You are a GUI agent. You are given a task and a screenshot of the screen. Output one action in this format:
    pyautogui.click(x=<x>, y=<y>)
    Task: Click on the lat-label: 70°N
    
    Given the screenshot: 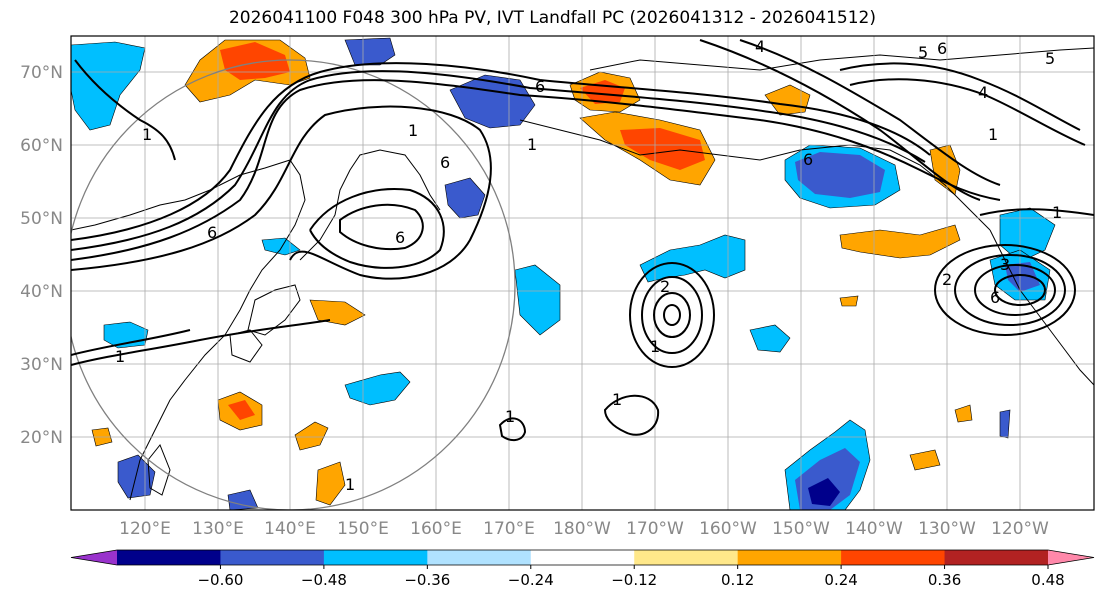 What is the action you would take?
    pyautogui.click(x=41, y=73)
    